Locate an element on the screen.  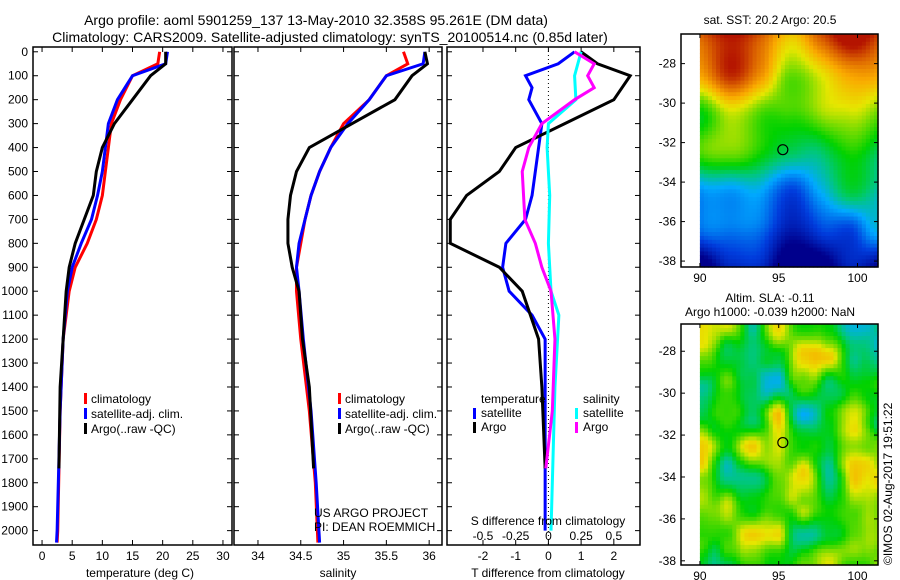
y-tick-label: -30 is located at coordinates (668, 103).